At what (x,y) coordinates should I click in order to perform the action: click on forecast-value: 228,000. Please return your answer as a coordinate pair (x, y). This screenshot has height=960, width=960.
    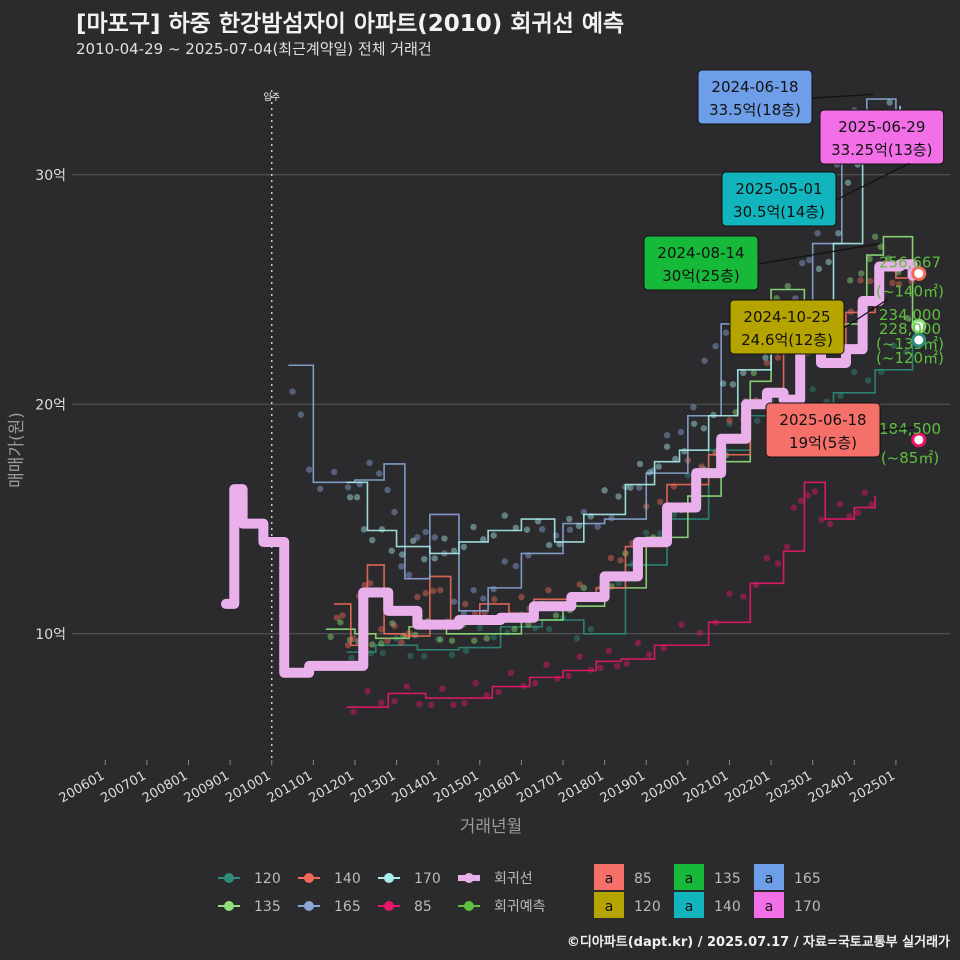
    Looking at the image, I should click on (910, 329).